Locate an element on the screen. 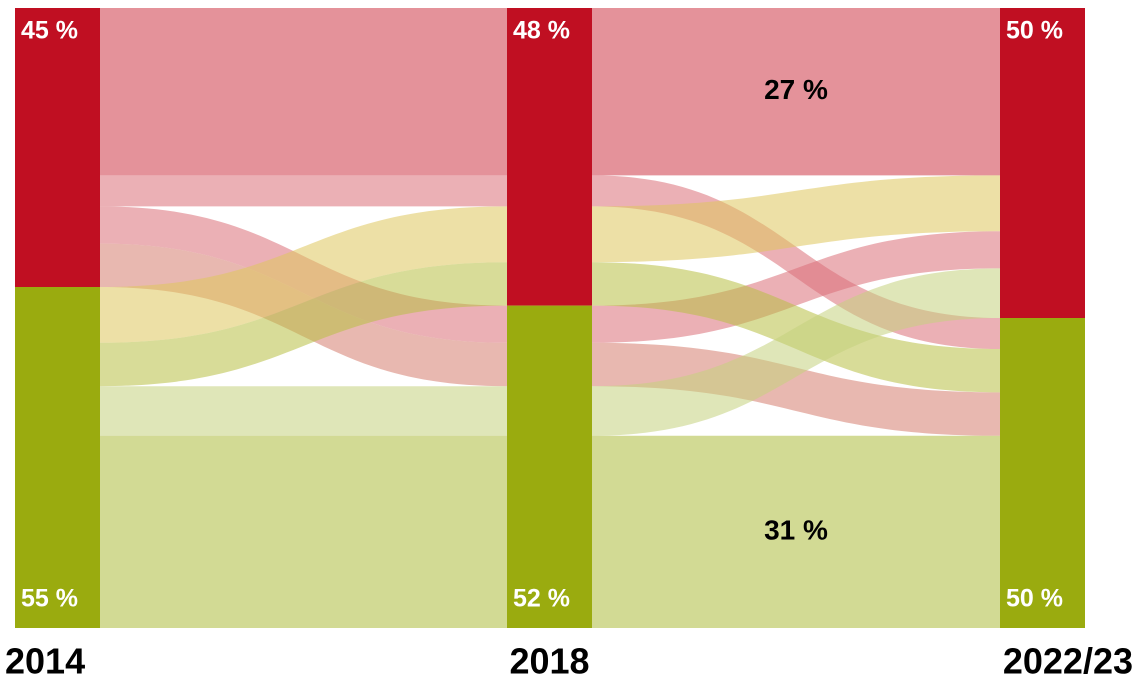 The image size is (1139, 685). node-label: 55 % is located at coordinates (49, 599).